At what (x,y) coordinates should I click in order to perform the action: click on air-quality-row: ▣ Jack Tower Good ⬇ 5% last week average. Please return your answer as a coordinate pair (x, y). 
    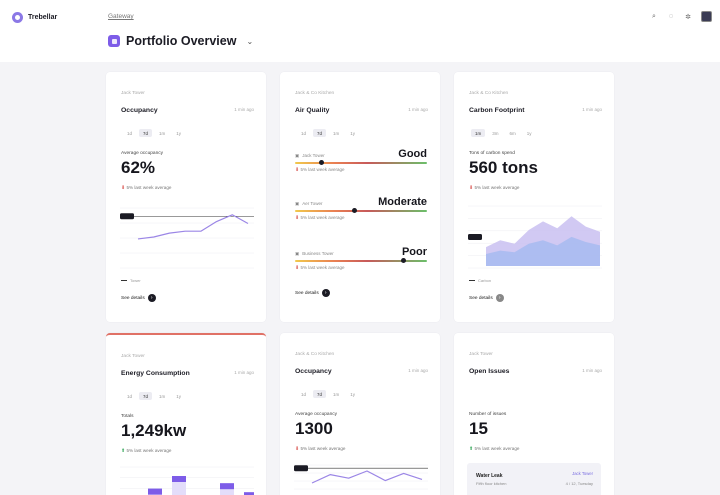
    Looking at the image, I should click on (361, 163).